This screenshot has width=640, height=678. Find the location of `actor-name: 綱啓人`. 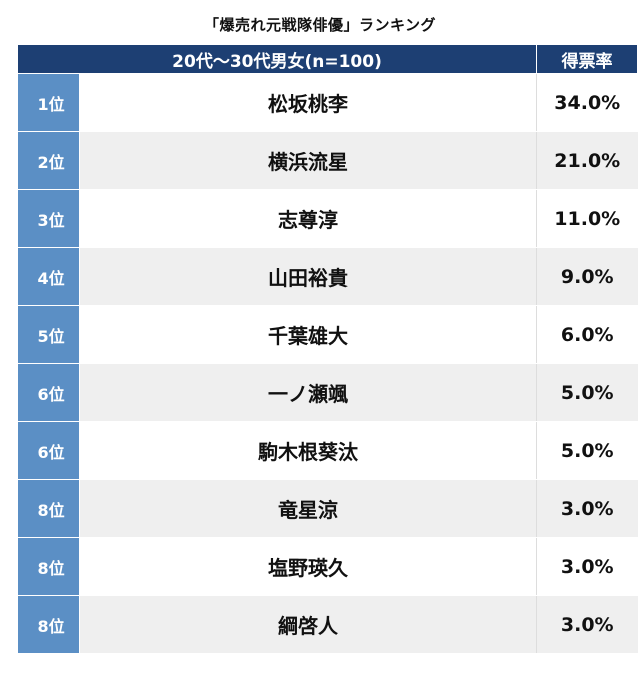

actor-name: 綱啓人 is located at coordinates (308, 624).